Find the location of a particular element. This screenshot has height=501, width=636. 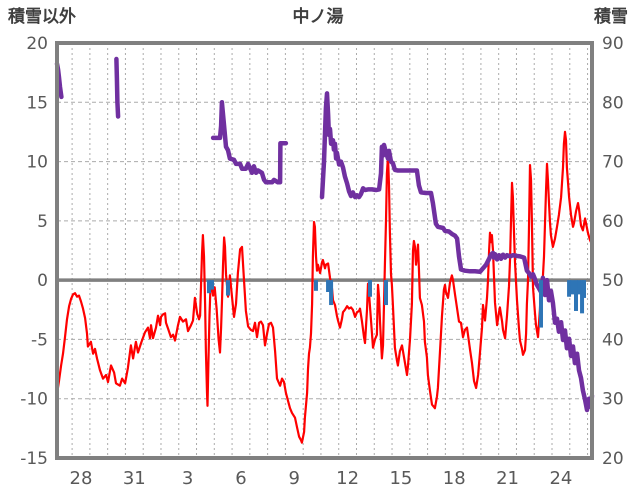

x-axis-tick-label: 9 is located at coordinates (294, 478).